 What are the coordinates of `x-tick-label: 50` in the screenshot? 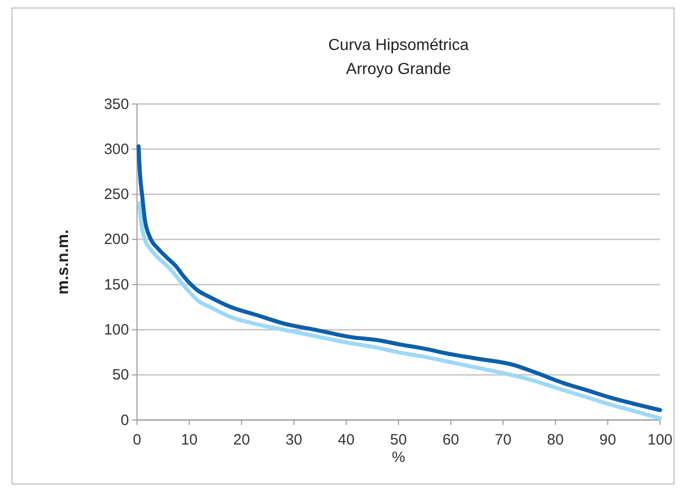 It's located at (398, 440).